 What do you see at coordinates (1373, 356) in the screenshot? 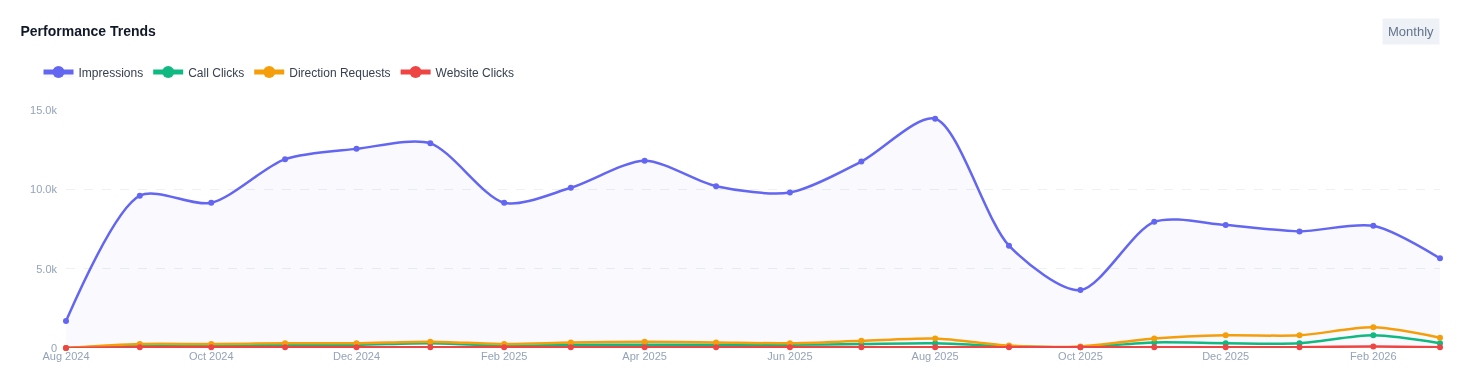
I see `x-tick-label: Feb 2026` at bounding box center [1373, 356].